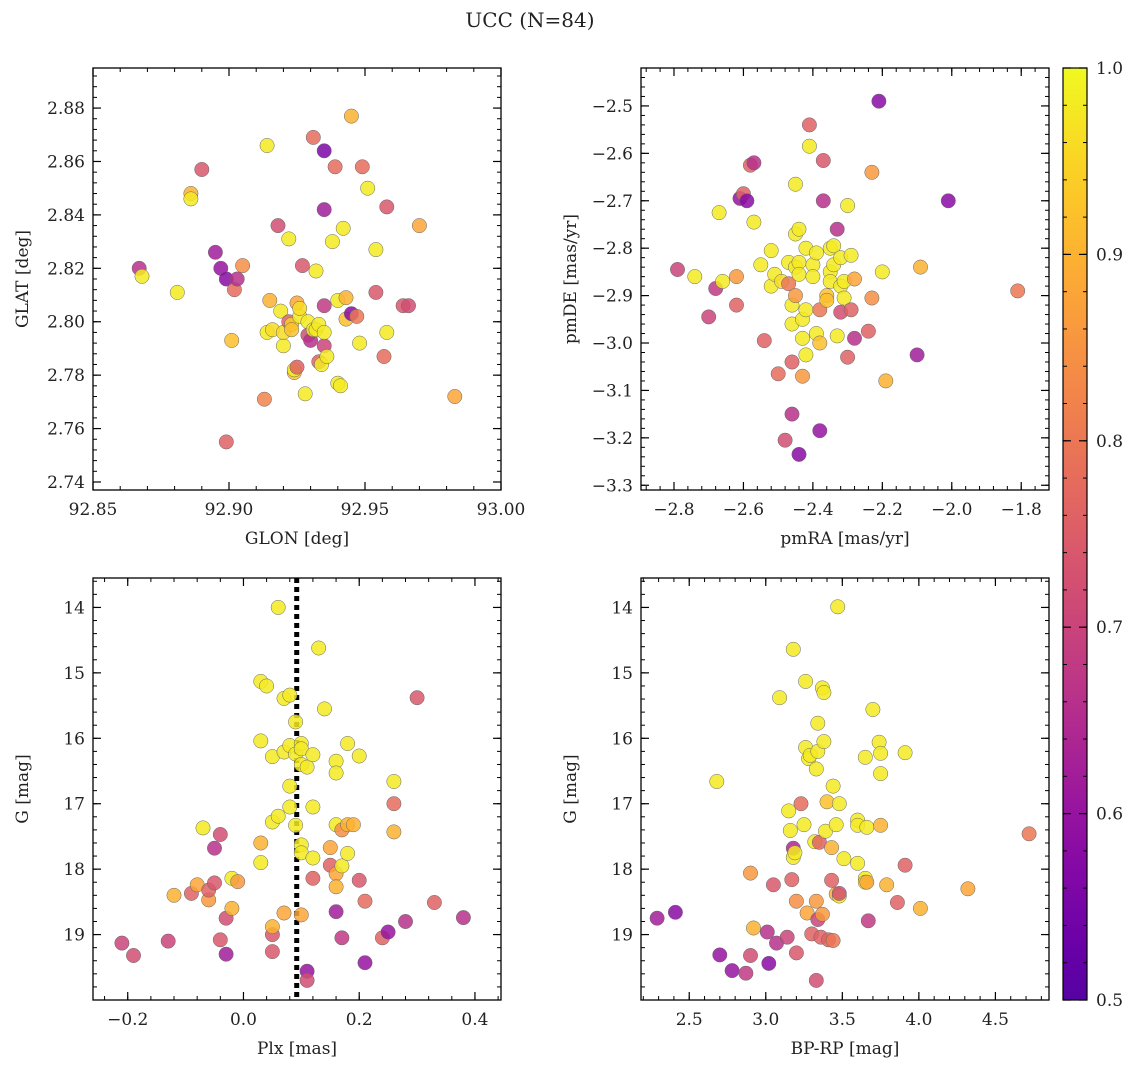 The height and width of the screenshot is (1067, 1135). What do you see at coordinates (845, 789) in the screenshot?
I see `axes-frame` at bounding box center [845, 789].